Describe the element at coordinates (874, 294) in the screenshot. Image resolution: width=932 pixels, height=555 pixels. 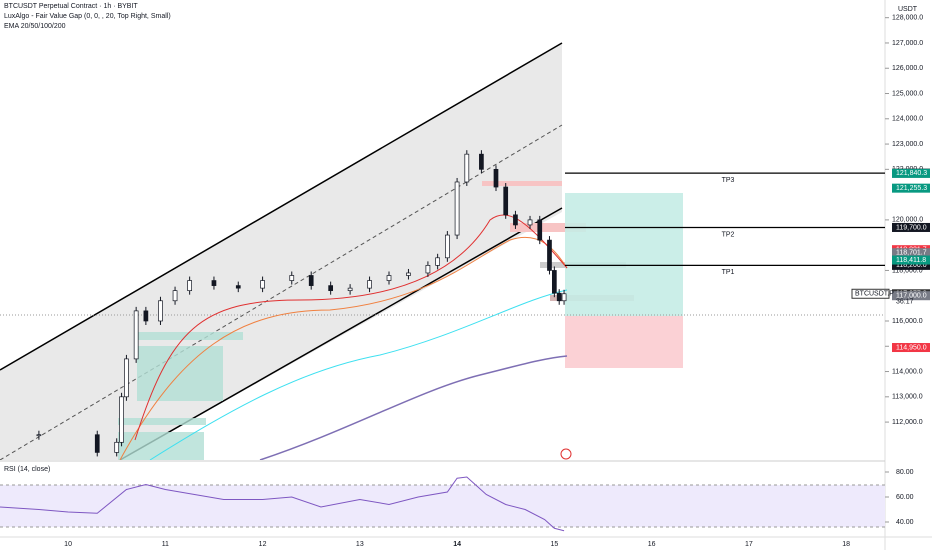
I see `symbol-tag-label: BTCUSDT.P` at that location.